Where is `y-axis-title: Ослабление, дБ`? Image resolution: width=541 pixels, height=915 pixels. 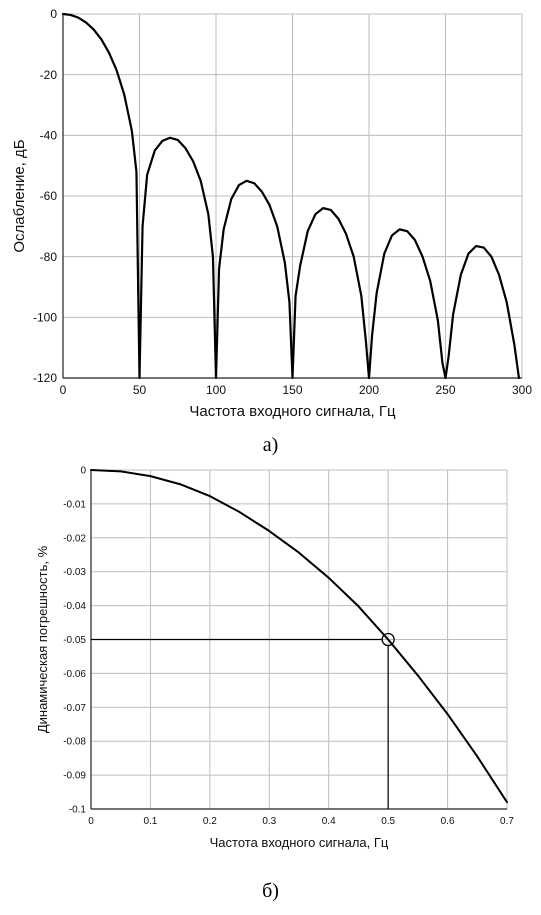
y-axis-title: Ослабление, дБ is located at coordinates (19, 195).